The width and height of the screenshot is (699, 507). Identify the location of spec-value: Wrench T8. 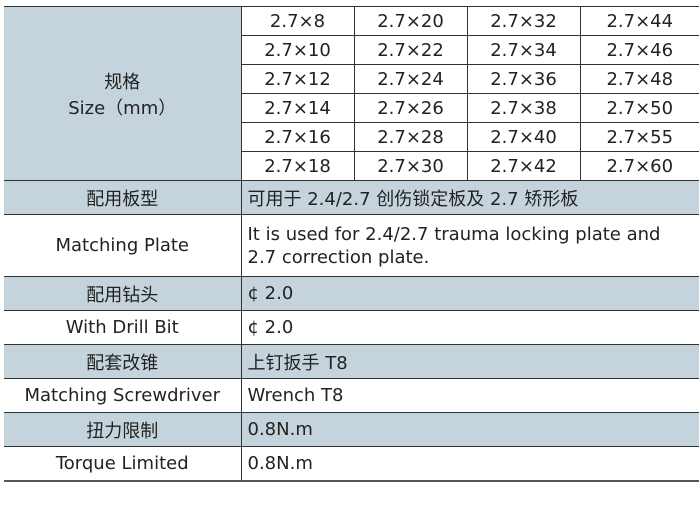
(470, 395).